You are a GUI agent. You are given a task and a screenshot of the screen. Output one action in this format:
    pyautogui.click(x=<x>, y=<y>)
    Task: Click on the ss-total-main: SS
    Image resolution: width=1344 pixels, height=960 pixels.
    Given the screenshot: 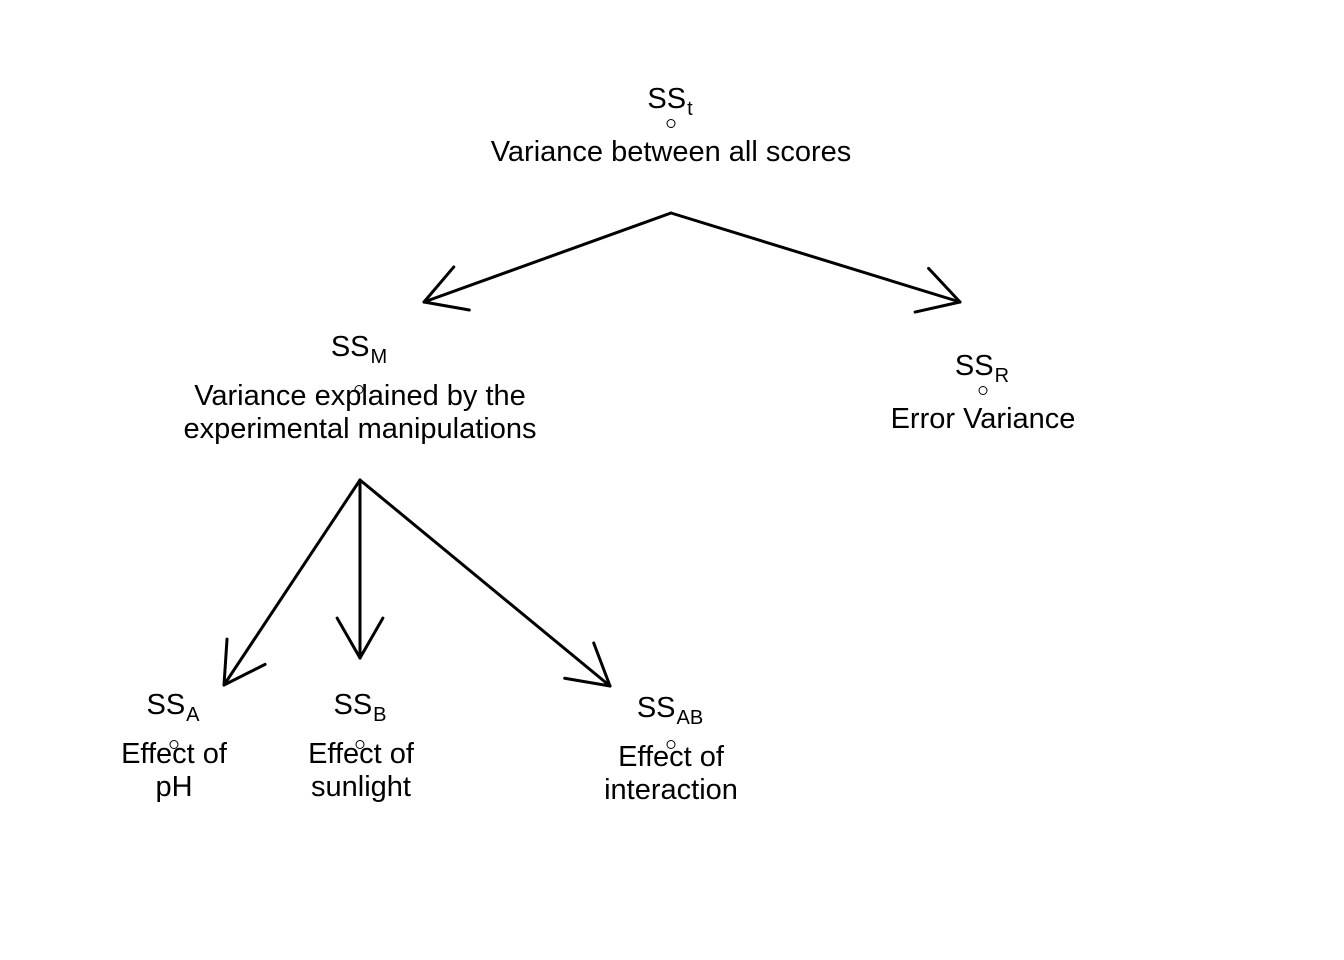 What is the action you would take?
    pyautogui.click(x=667, y=99)
    